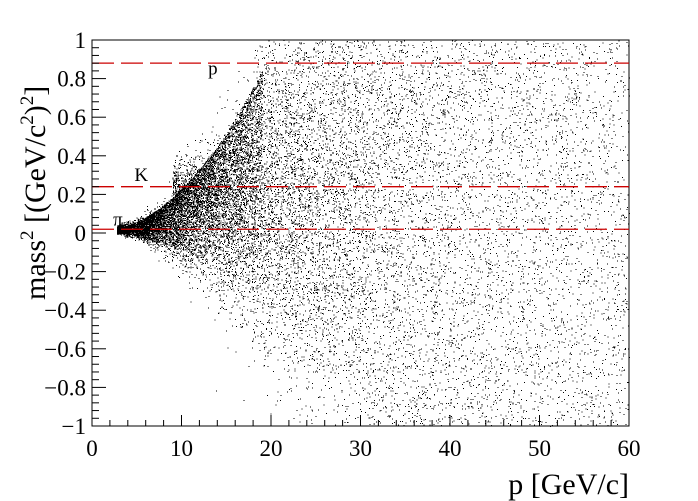 The height and width of the screenshot is (501, 698). I want to click on x-tick-label: 50, so click(539, 448).